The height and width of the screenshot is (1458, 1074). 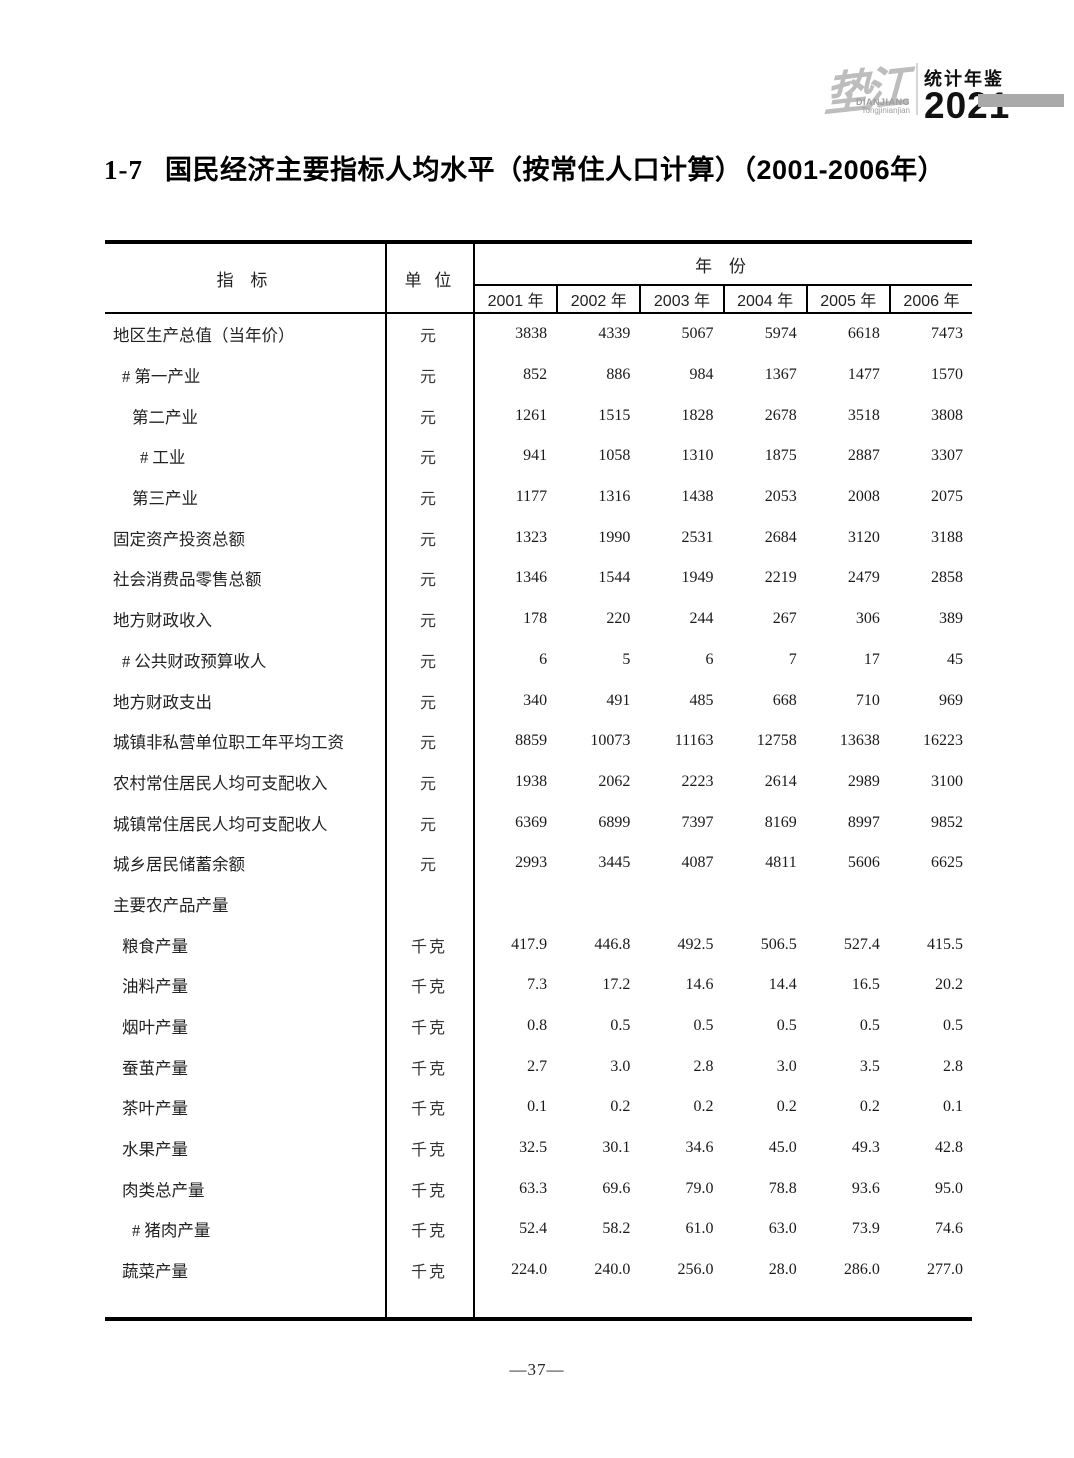 What do you see at coordinates (786, 1026) in the screenshot?
I see `row-value-2004: 0.5` at bounding box center [786, 1026].